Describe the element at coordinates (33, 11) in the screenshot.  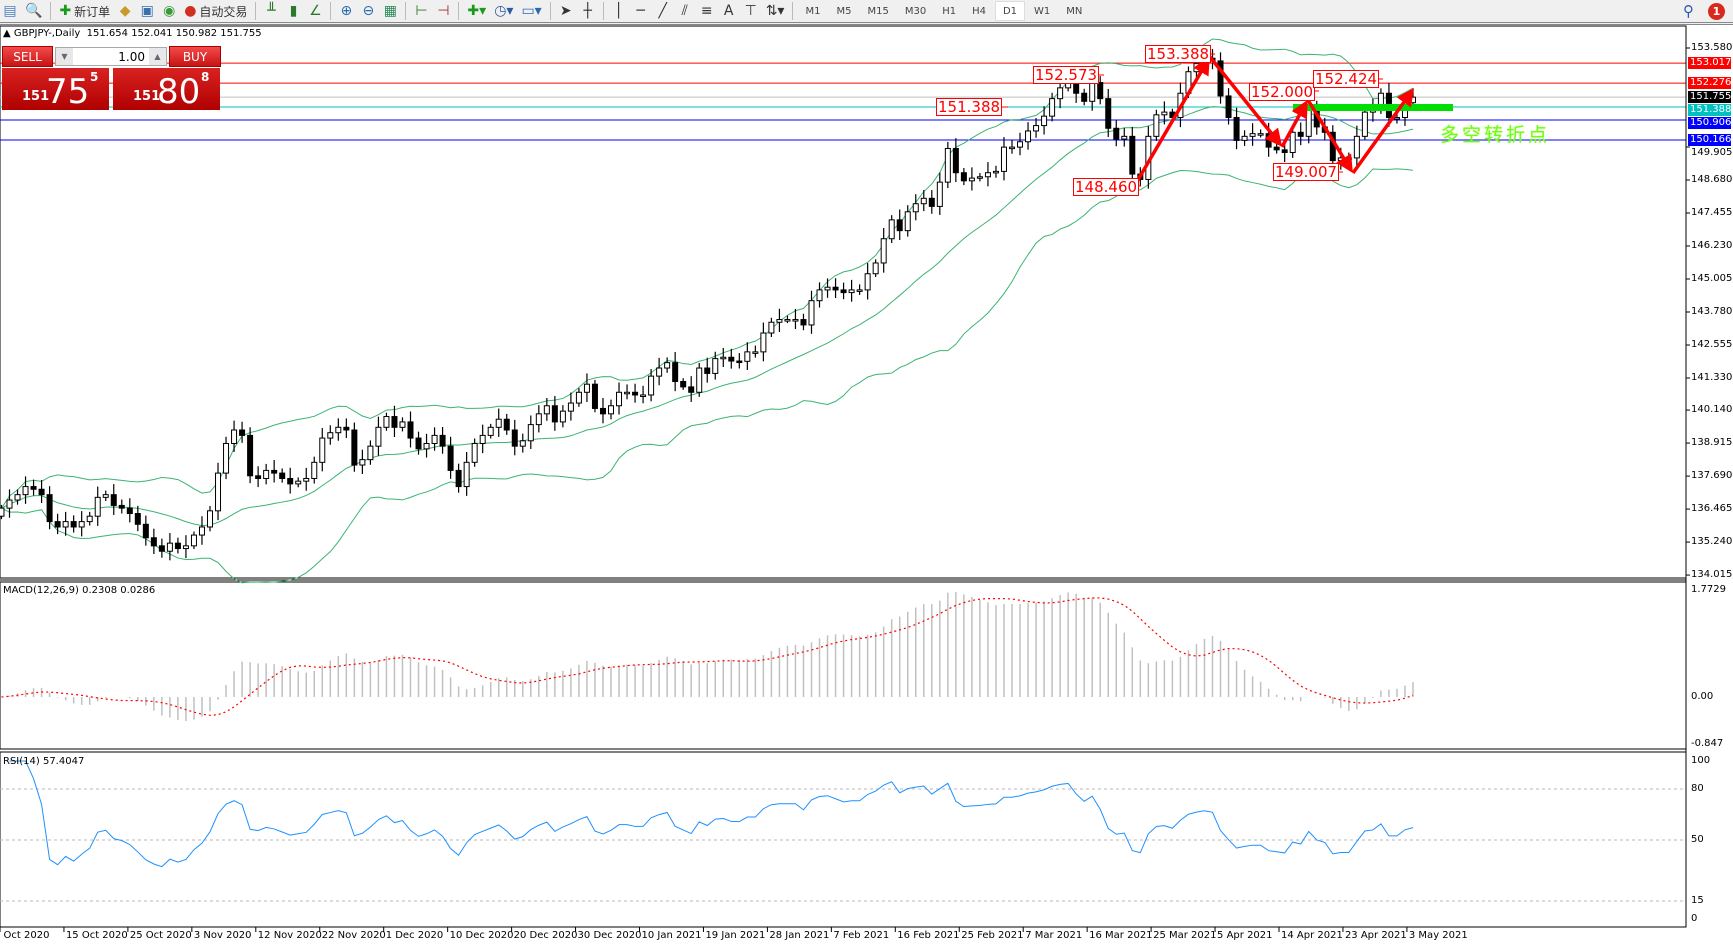
I see `profiles-button: 🔍` at that location.